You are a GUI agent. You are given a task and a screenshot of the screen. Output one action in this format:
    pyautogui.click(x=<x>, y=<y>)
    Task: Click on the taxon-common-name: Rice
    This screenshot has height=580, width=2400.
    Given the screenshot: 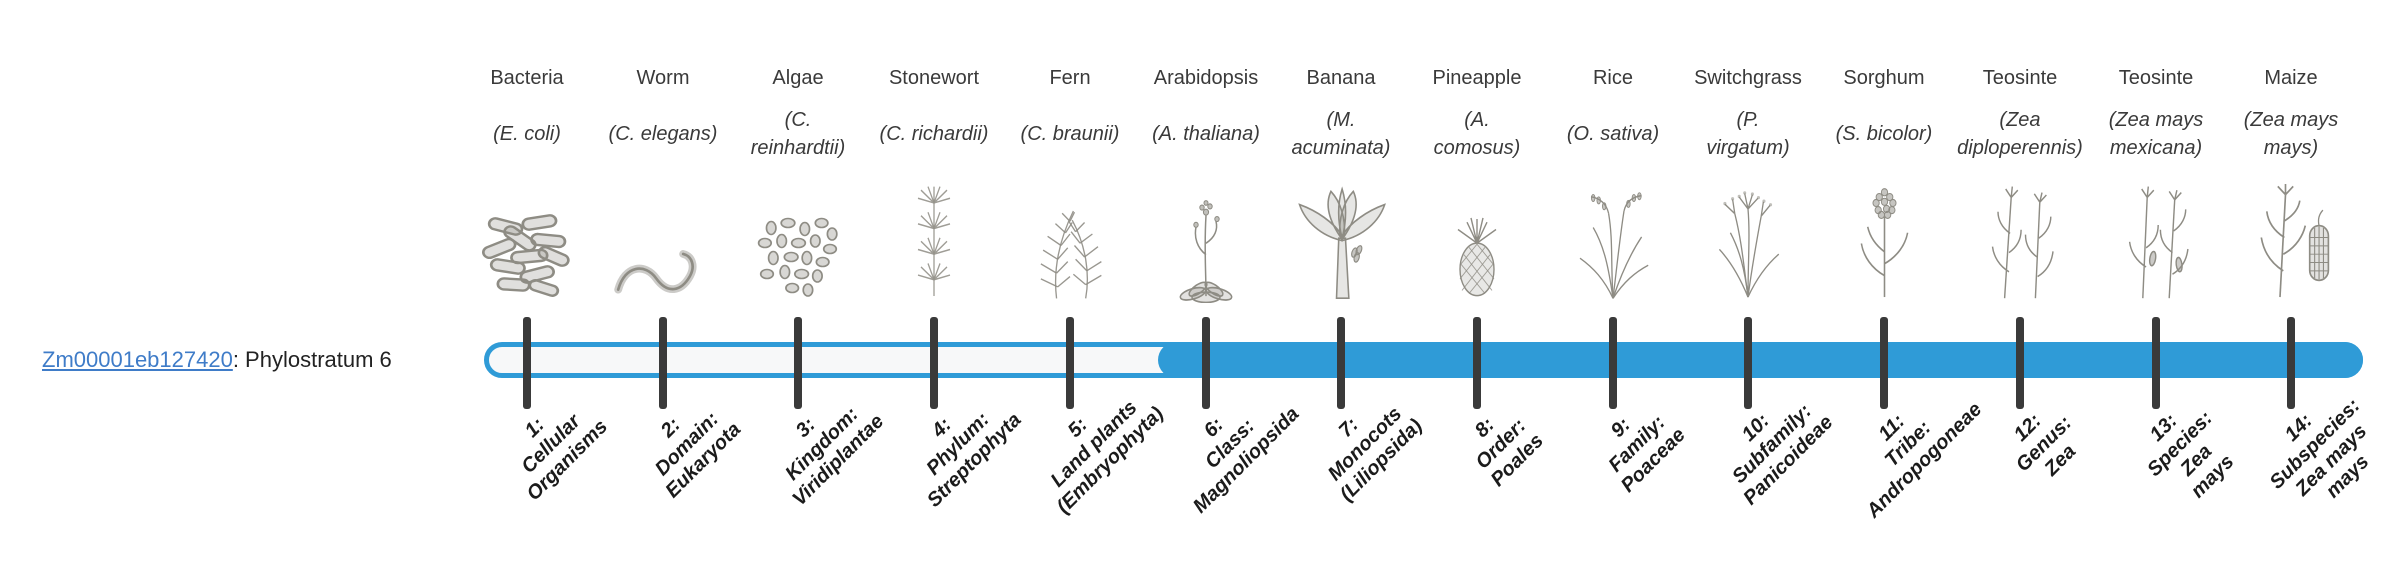 What is the action you would take?
    pyautogui.click(x=1612, y=78)
    